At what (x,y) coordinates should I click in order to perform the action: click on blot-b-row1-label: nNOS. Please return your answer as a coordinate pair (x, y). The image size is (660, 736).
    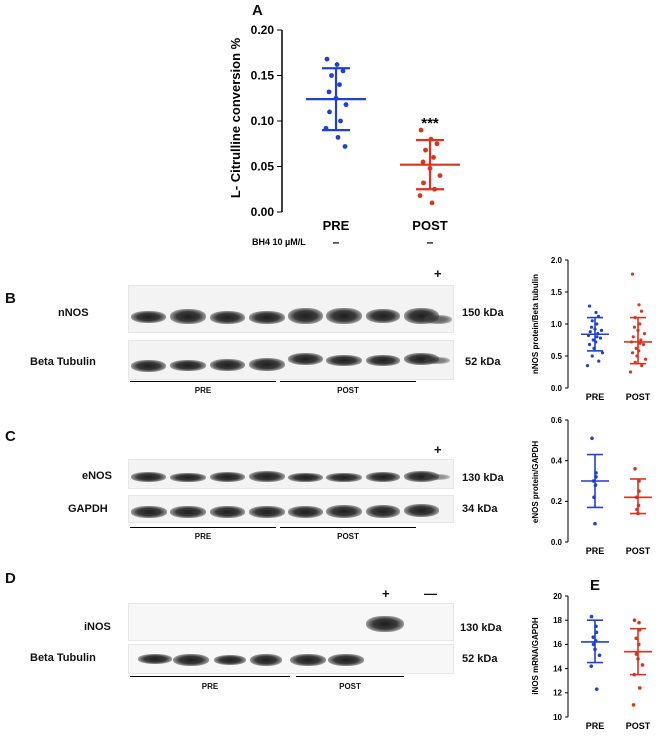
    Looking at the image, I should click on (73, 313).